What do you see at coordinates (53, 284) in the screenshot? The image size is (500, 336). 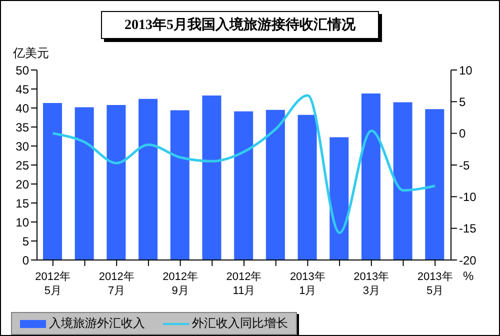 I see `x-tick-label: 2012年 5月` at bounding box center [53, 284].